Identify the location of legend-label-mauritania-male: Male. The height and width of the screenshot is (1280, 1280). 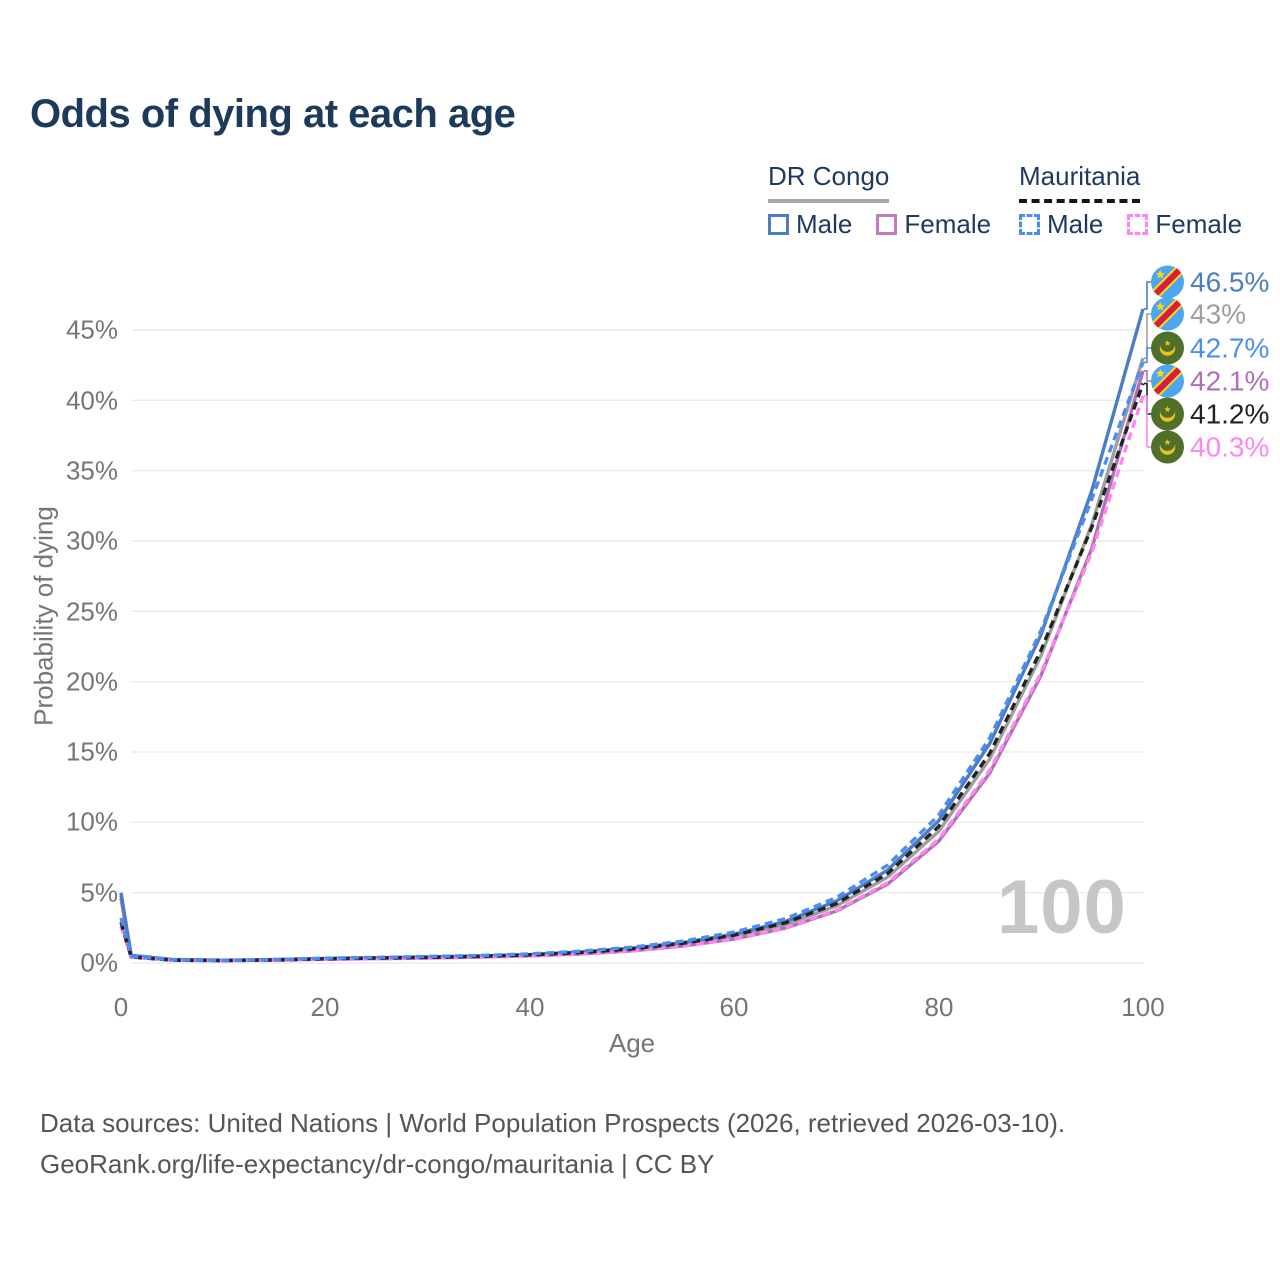
(1075, 224).